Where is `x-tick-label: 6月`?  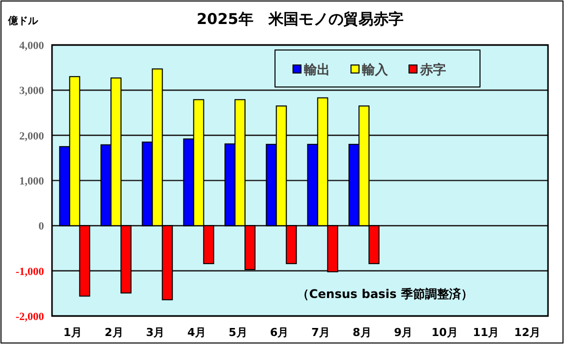 x-tick-label: 6月 is located at coordinates (279, 332).